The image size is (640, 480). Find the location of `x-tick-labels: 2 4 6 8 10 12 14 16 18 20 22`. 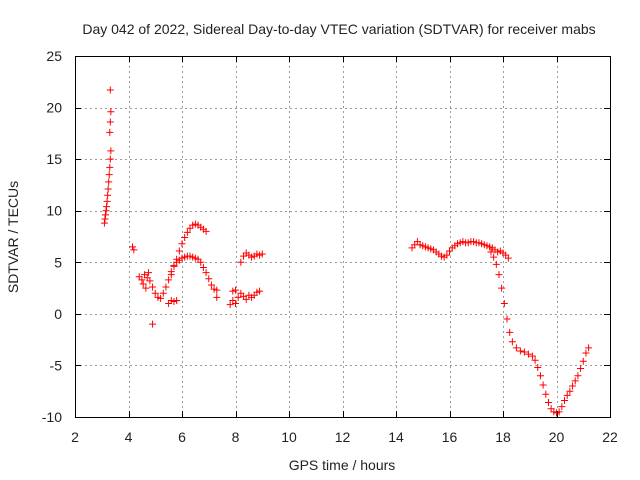

x-tick-labels: 2 4 6 8 10 12 14 16 18 20 22 is located at coordinates (344, 437).